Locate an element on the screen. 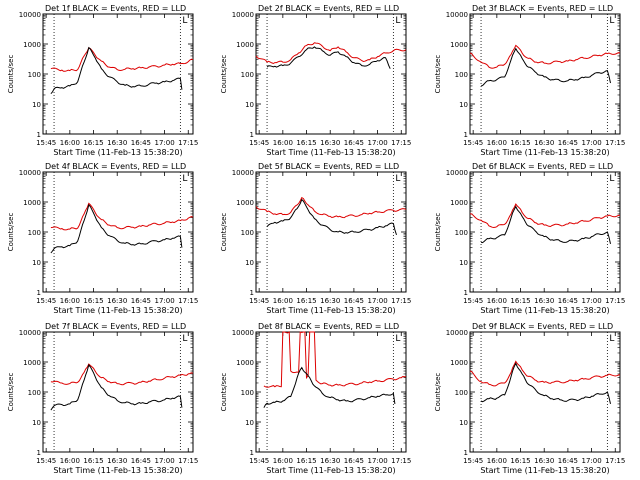 This screenshot has width=640, height=480. panel-title: Det 3f BLACK = Events, RED = LLD is located at coordinates (542, 8).